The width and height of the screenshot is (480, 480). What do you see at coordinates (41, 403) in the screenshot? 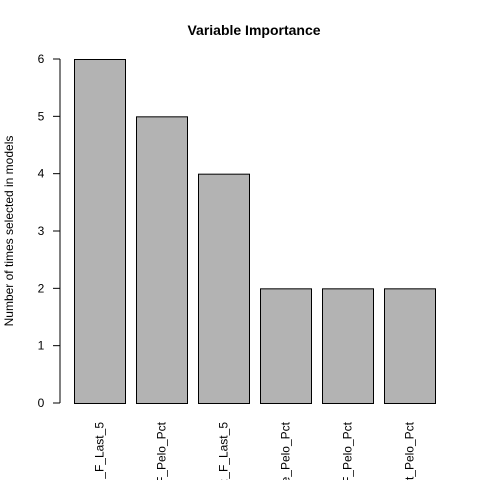
I see `y-tick-label: 0` at bounding box center [41, 403].